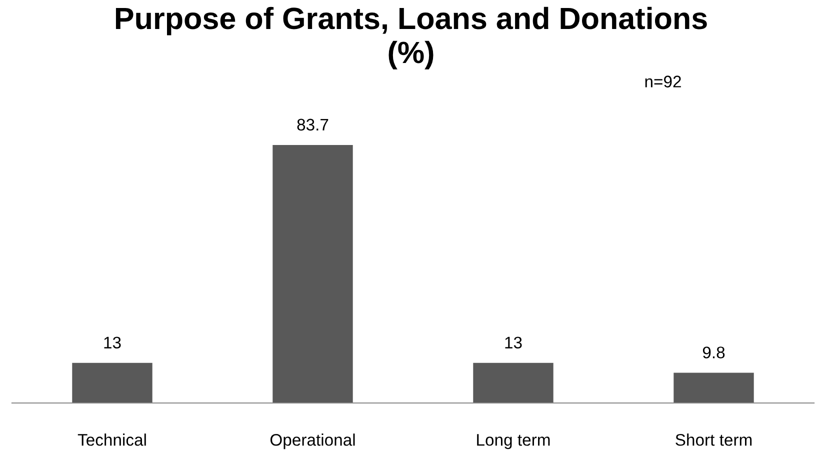 The image size is (822, 455). I want to click on x-tick-label: Short term, so click(714, 440).